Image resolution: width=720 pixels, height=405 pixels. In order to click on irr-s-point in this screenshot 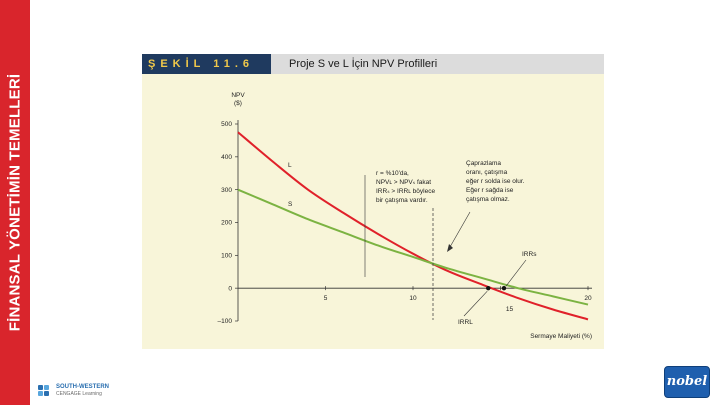, I will do `click(504, 288)`.